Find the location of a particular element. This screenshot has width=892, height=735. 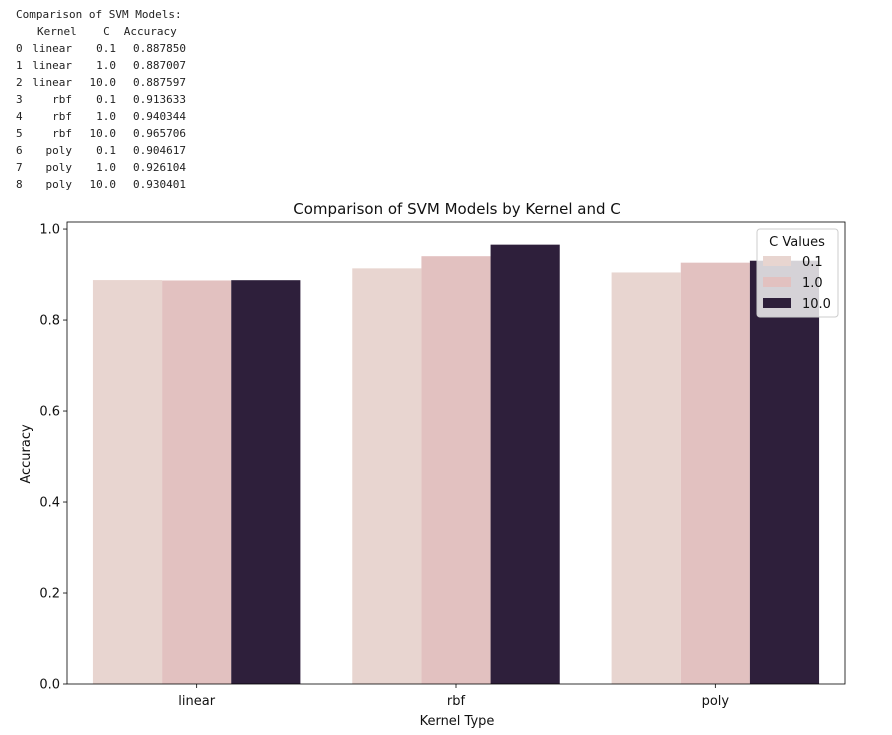

bar-poly-c0.1 is located at coordinates (646, 478).